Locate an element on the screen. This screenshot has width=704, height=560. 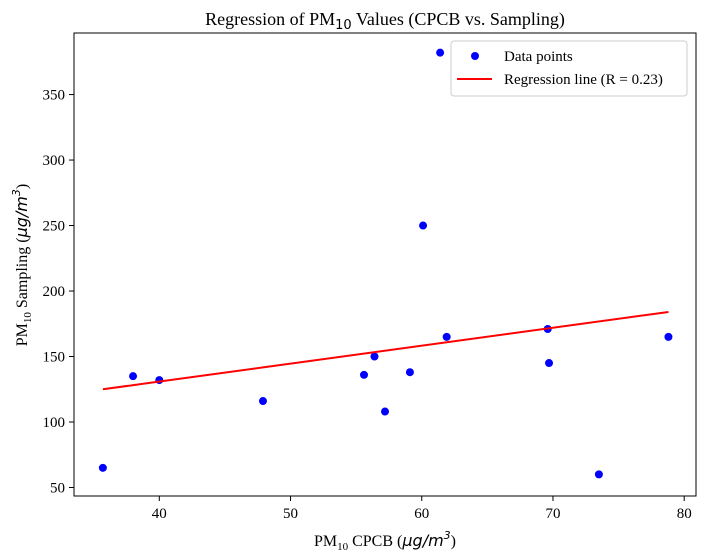
y-tick-label: 300 is located at coordinates (54, 161).